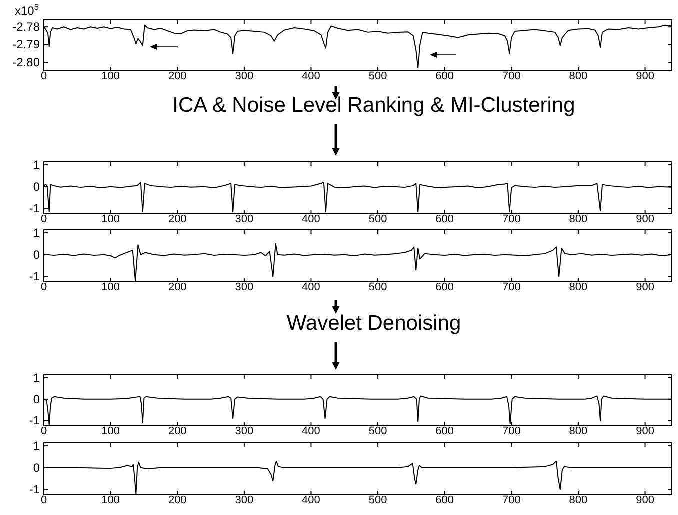  I want to click on chart-title: Wavelet Denoising, so click(374, 323).